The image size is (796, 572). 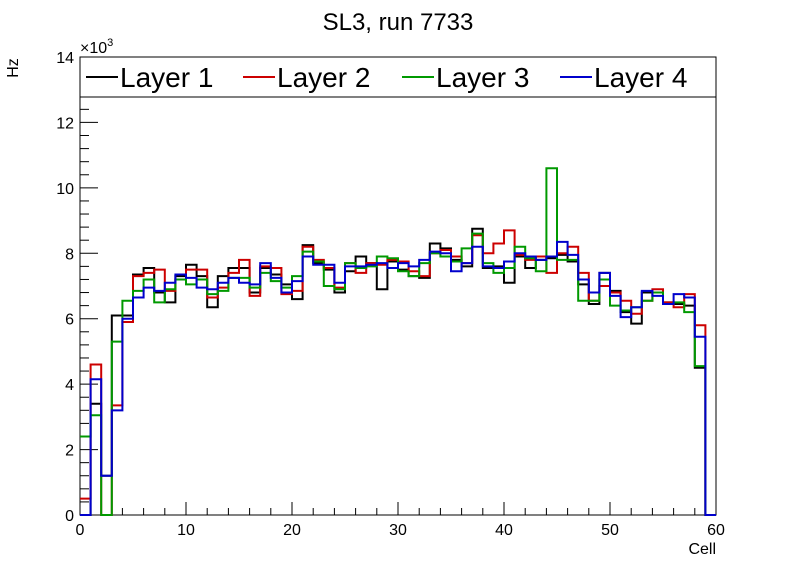 I want to click on y-tick-label: 12, so click(x=65, y=123).